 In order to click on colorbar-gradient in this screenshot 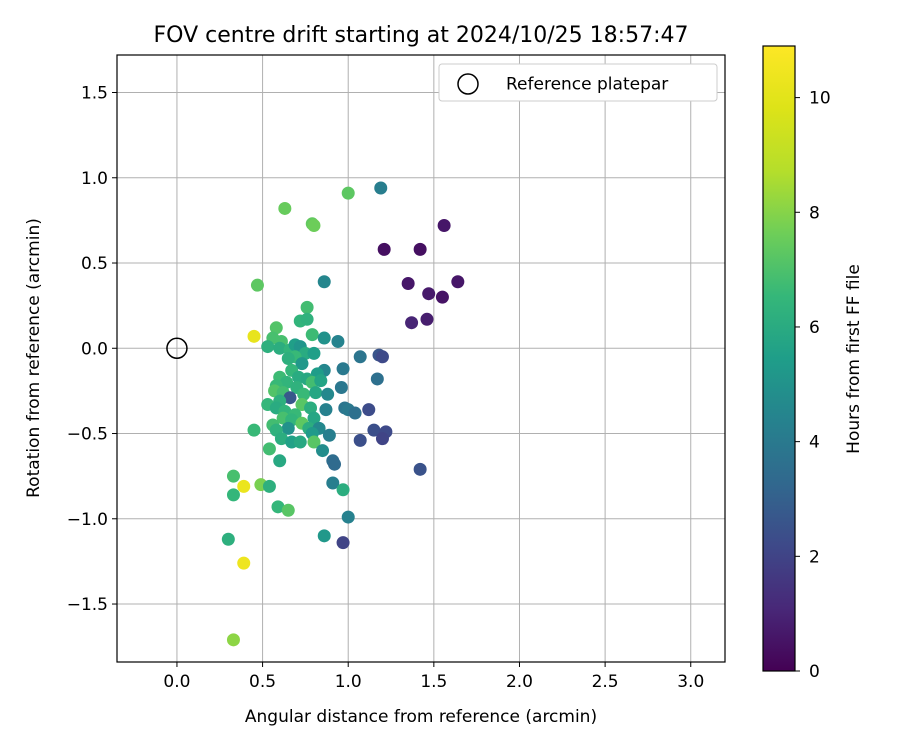, I will do `click(779, 358)`.